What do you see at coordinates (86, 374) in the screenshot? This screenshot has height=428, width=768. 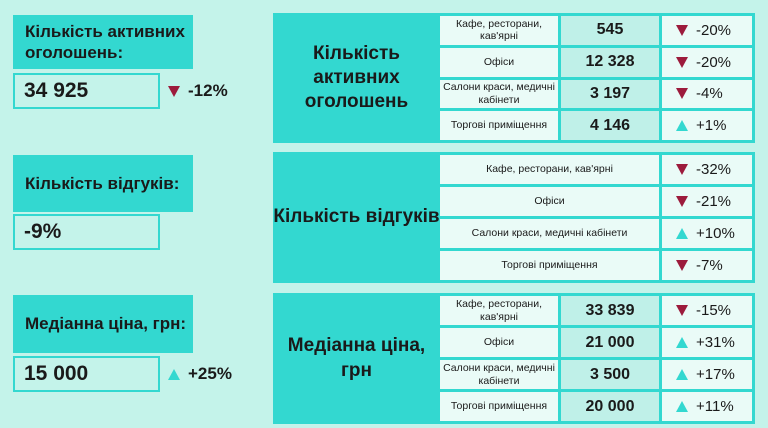 I see `price-value: 15 000` at bounding box center [86, 374].